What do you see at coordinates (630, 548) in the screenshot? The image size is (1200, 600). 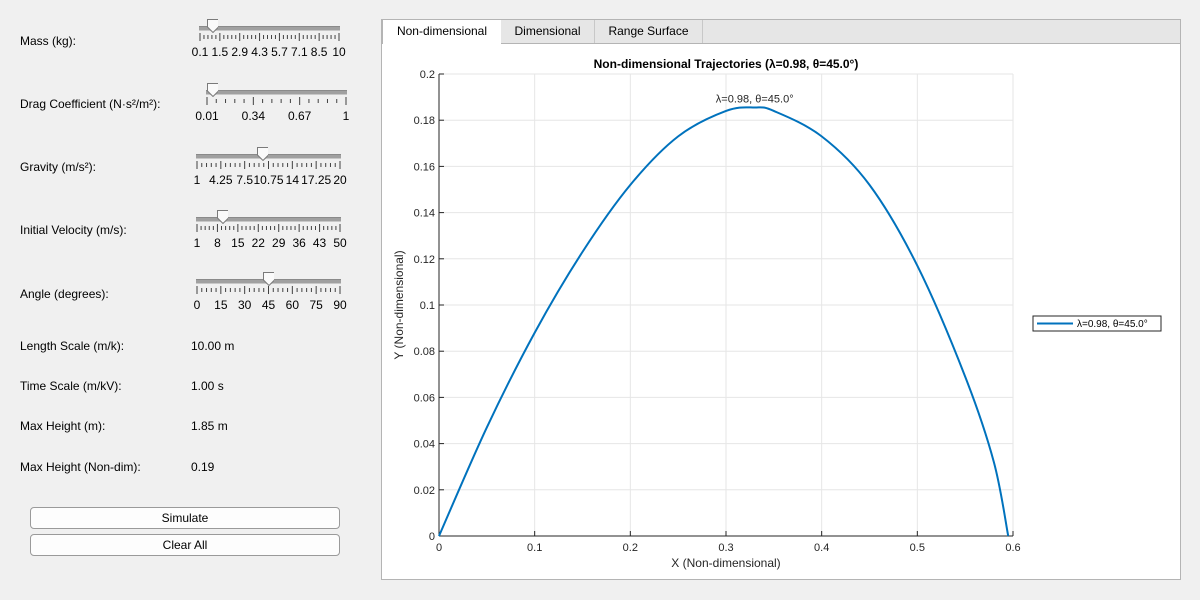 I see `x-tick-label: 0.2` at bounding box center [630, 548].